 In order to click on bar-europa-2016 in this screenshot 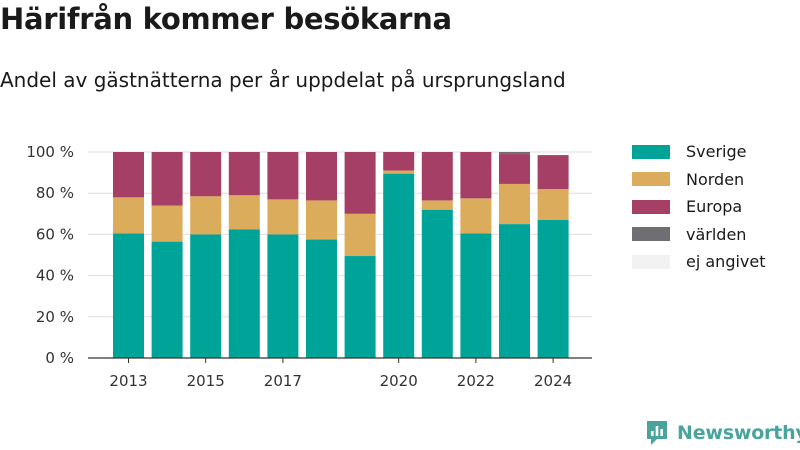, I will do `click(244, 174)`.